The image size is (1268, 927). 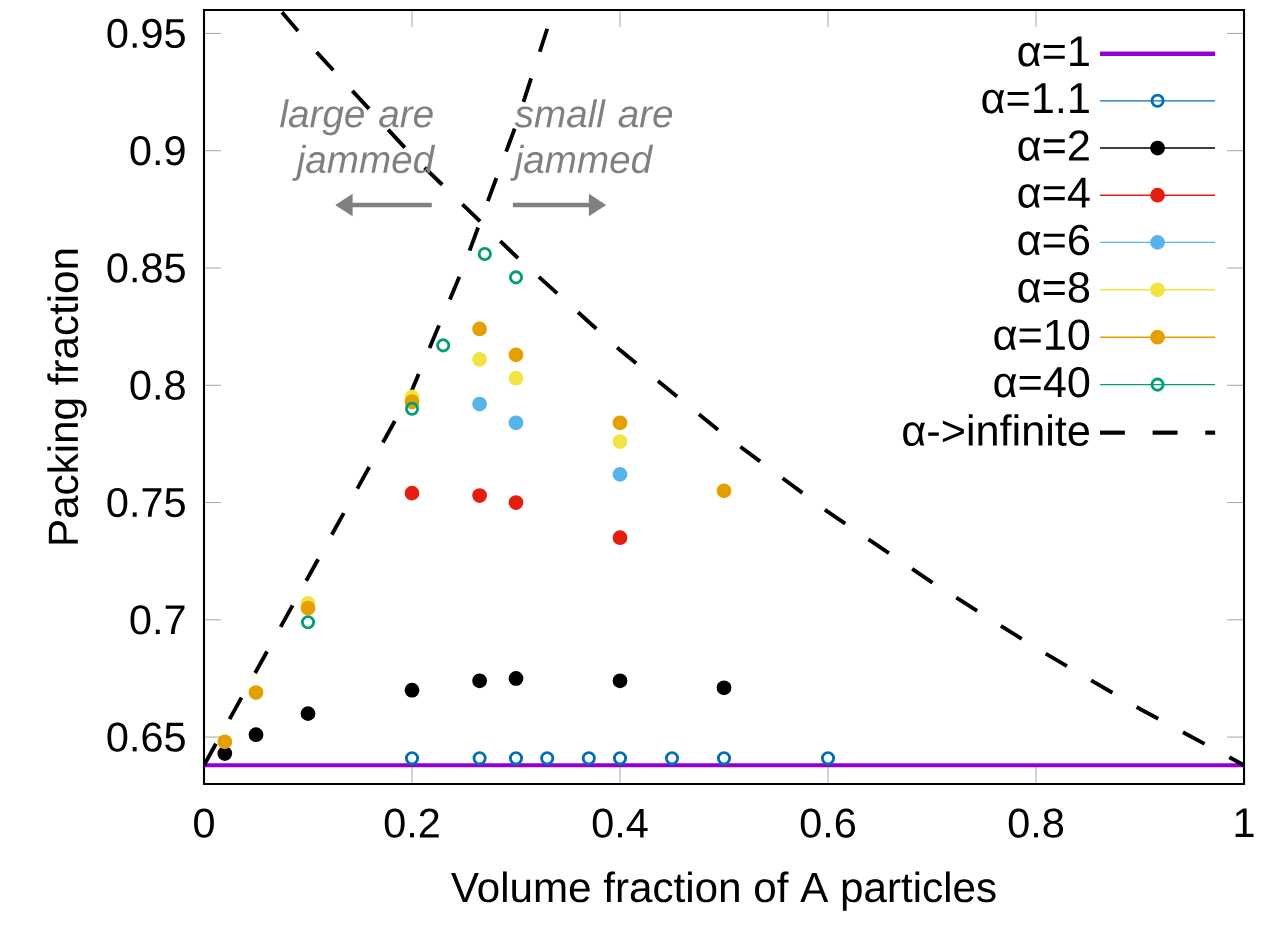 I want to click on x-tick-label: 0.2, so click(x=411, y=823).